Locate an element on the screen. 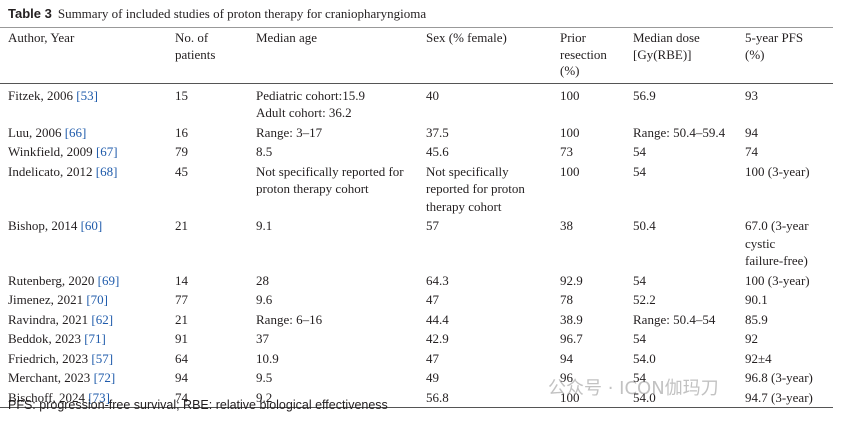  author: Bischoff, 2024 is located at coordinates (47, 397).